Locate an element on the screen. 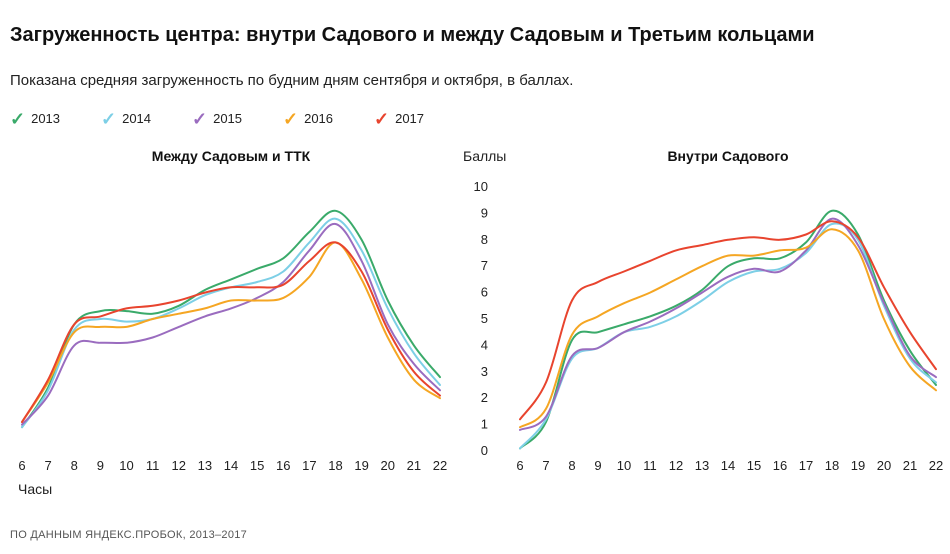  legend-item-2015: ✓ 2015 is located at coordinates (237, 118).